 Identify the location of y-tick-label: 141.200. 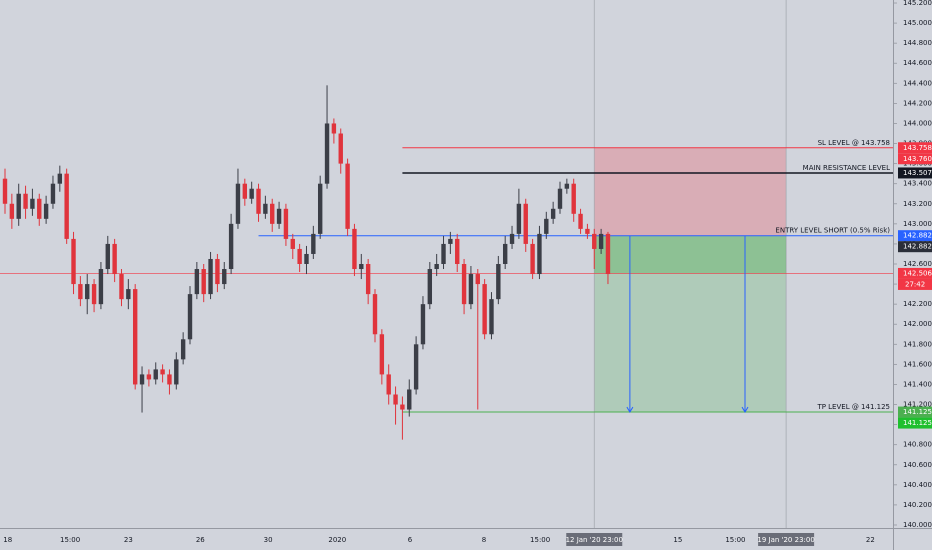
(917, 405).